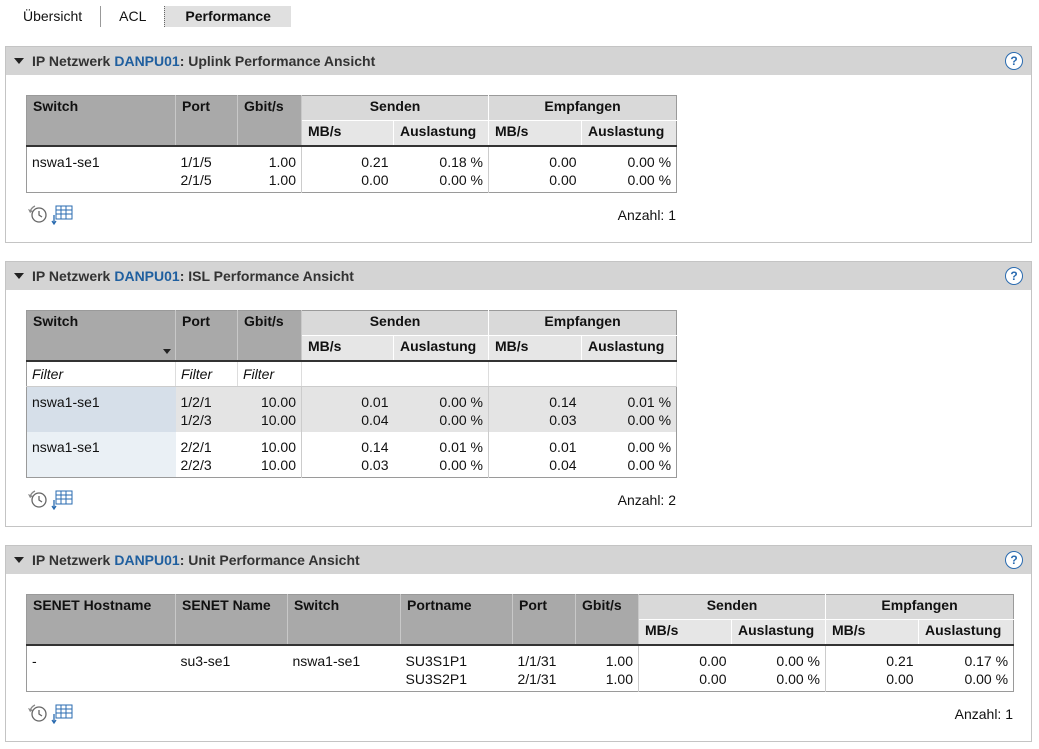 This screenshot has width=1039, height=749. What do you see at coordinates (966, 668) in the screenshot?
I see `cell: 0.17 % 0.00 %` at bounding box center [966, 668].